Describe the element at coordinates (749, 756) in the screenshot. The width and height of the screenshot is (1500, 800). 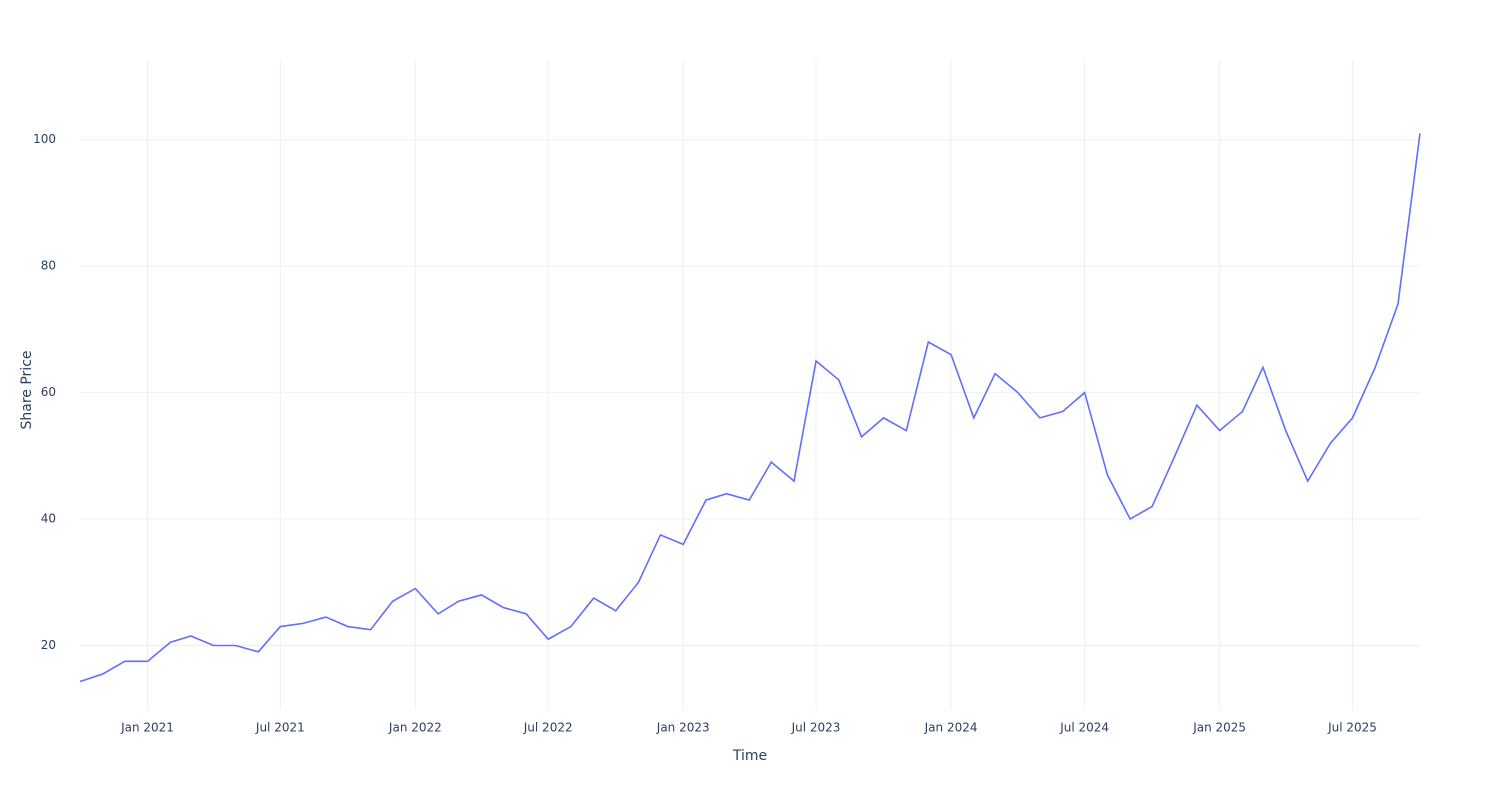
I see `x-axis-title: Time` at that location.